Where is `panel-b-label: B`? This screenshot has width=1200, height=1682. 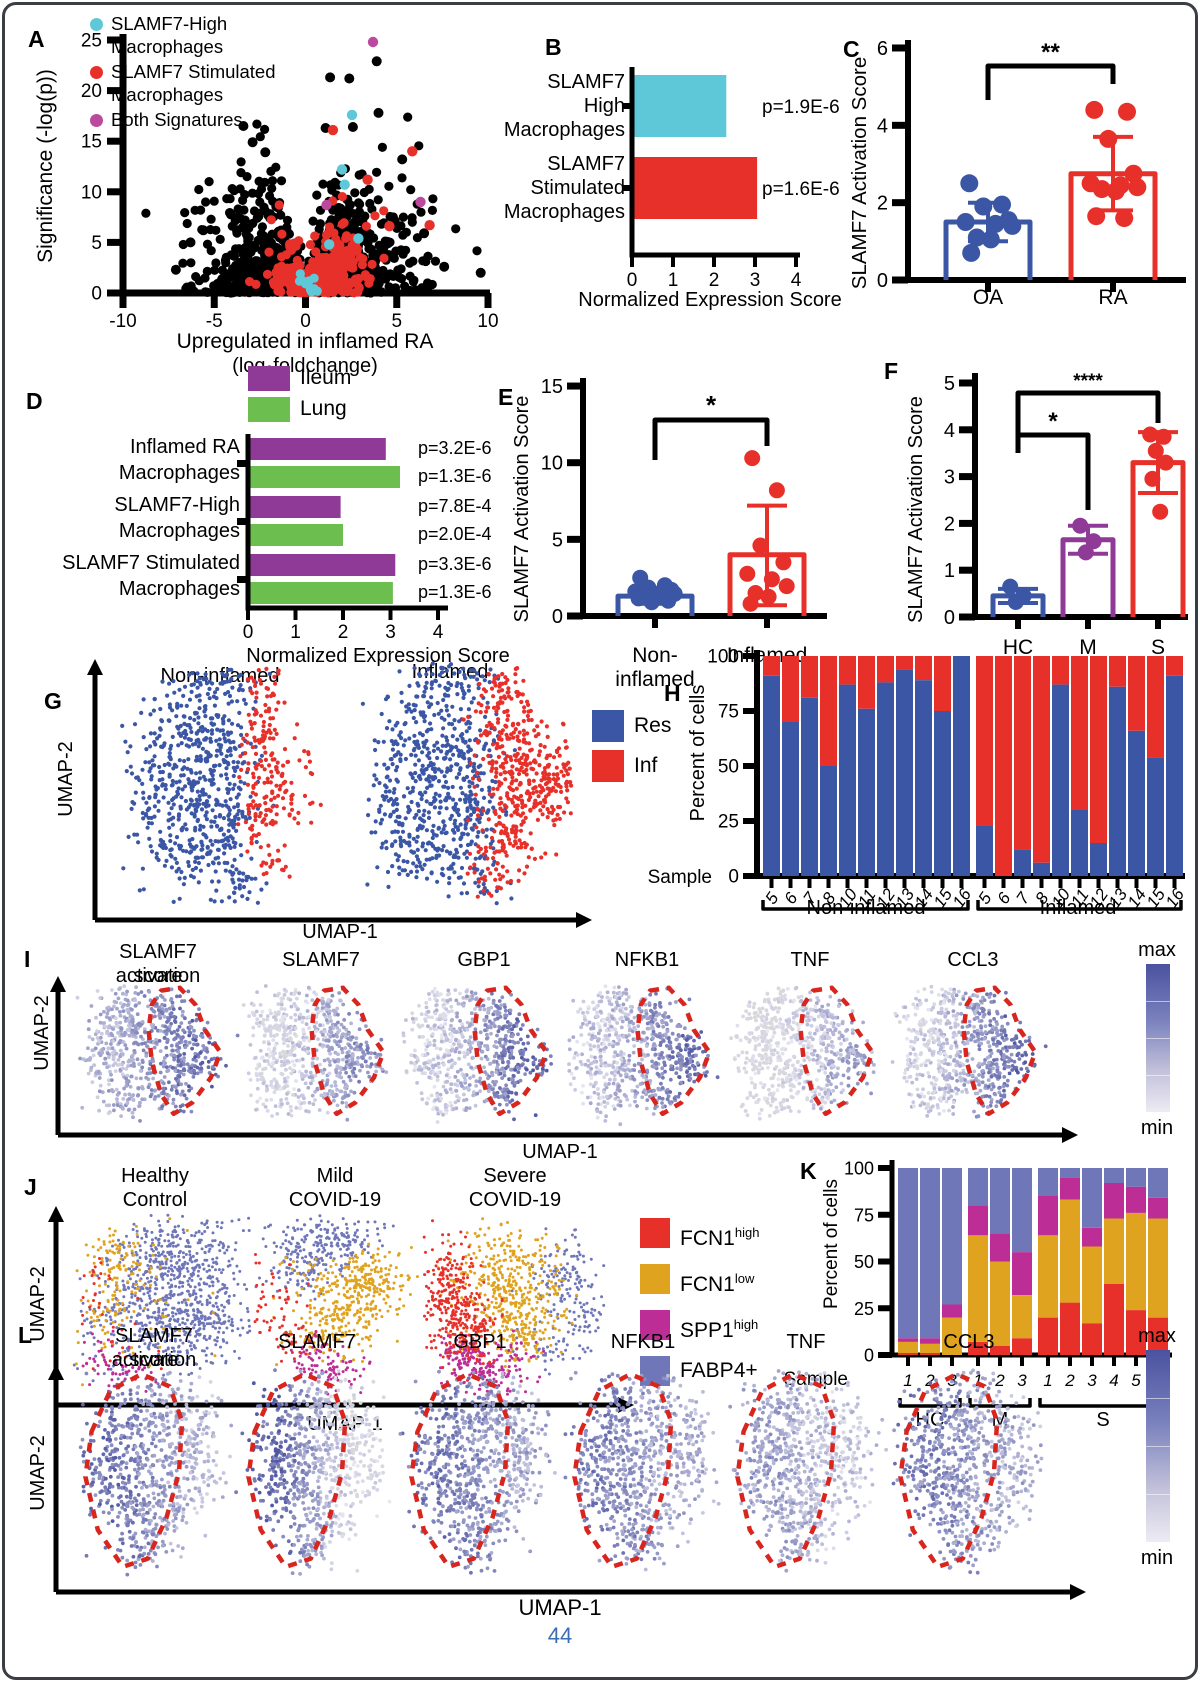
panel-b-label: B is located at coordinates (553, 47).